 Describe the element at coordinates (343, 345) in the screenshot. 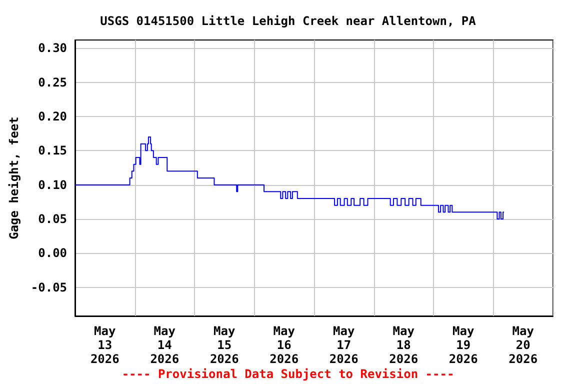

I see `x-tick-label: May 17 2026` at that location.